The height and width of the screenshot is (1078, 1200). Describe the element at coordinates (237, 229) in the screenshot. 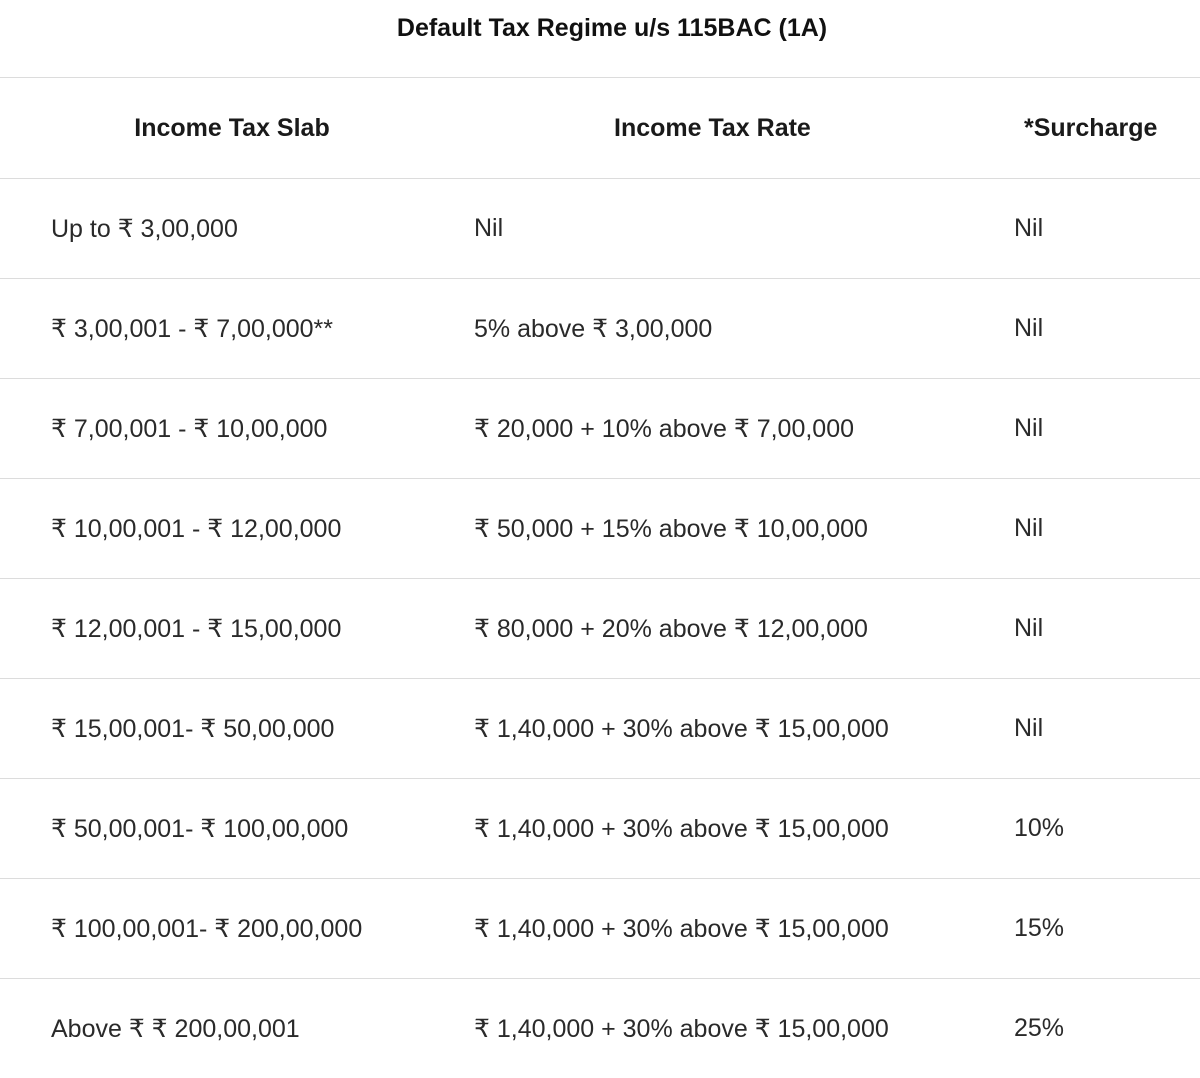

I see `slab-cell: Up to ₹ 3,00,000` at that location.